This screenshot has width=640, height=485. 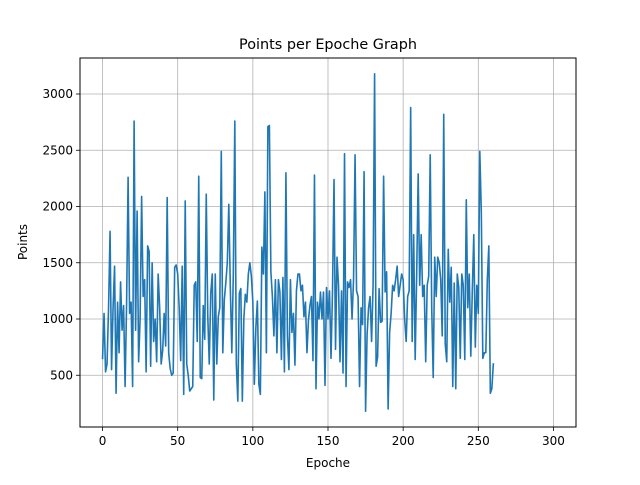 What do you see at coordinates (252, 441) in the screenshot?
I see `x-tick-label: 100` at bounding box center [252, 441].